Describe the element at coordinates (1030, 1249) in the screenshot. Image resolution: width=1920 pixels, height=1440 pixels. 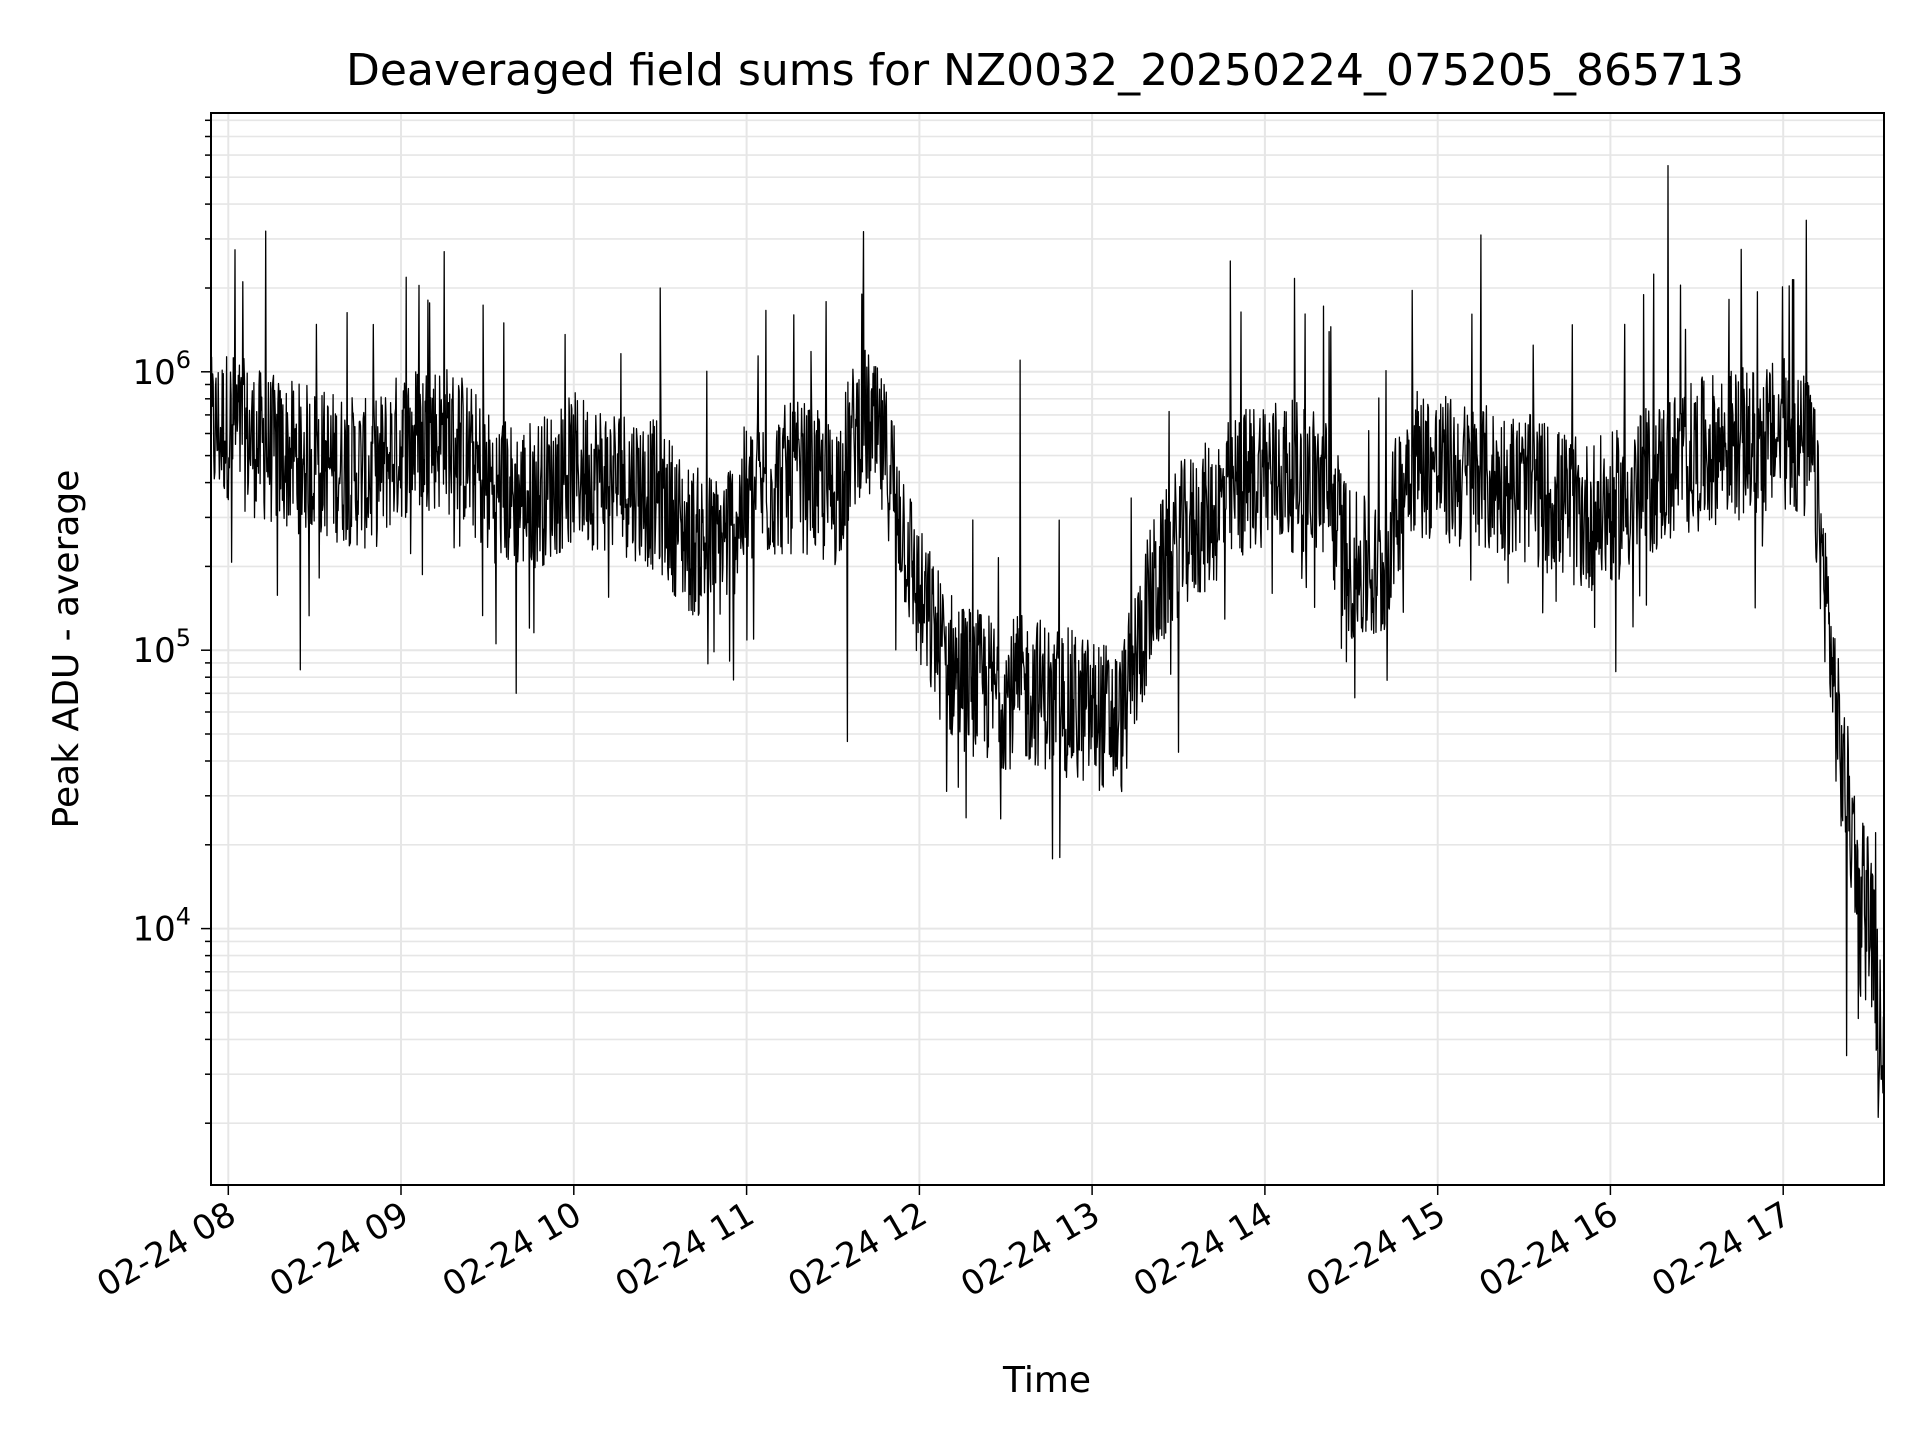
I see `x-tick-label: 02-24 13` at that location.